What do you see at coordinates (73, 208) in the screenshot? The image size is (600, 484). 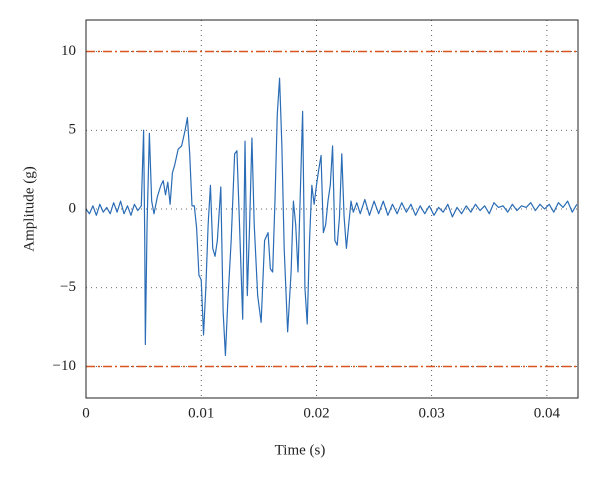 I see `y-tick-label: 0` at bounding box center [73, 208].